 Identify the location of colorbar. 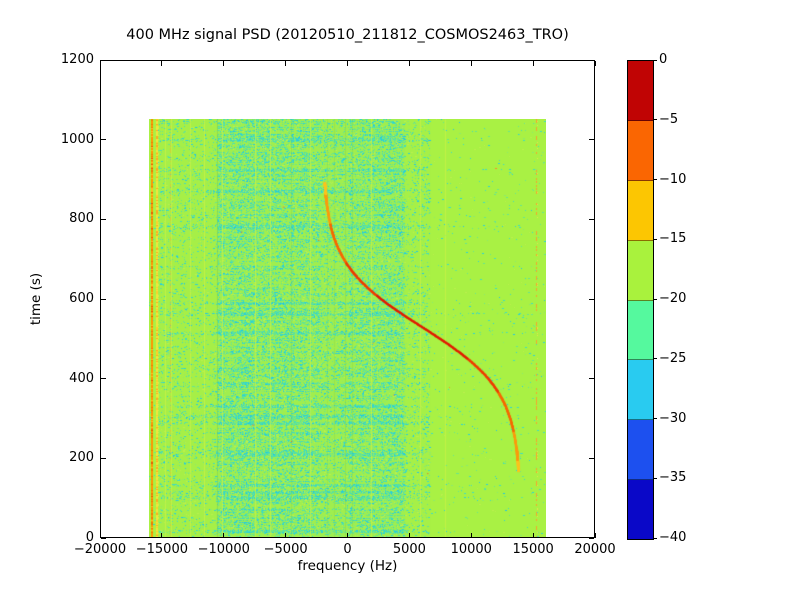
(640, 300).